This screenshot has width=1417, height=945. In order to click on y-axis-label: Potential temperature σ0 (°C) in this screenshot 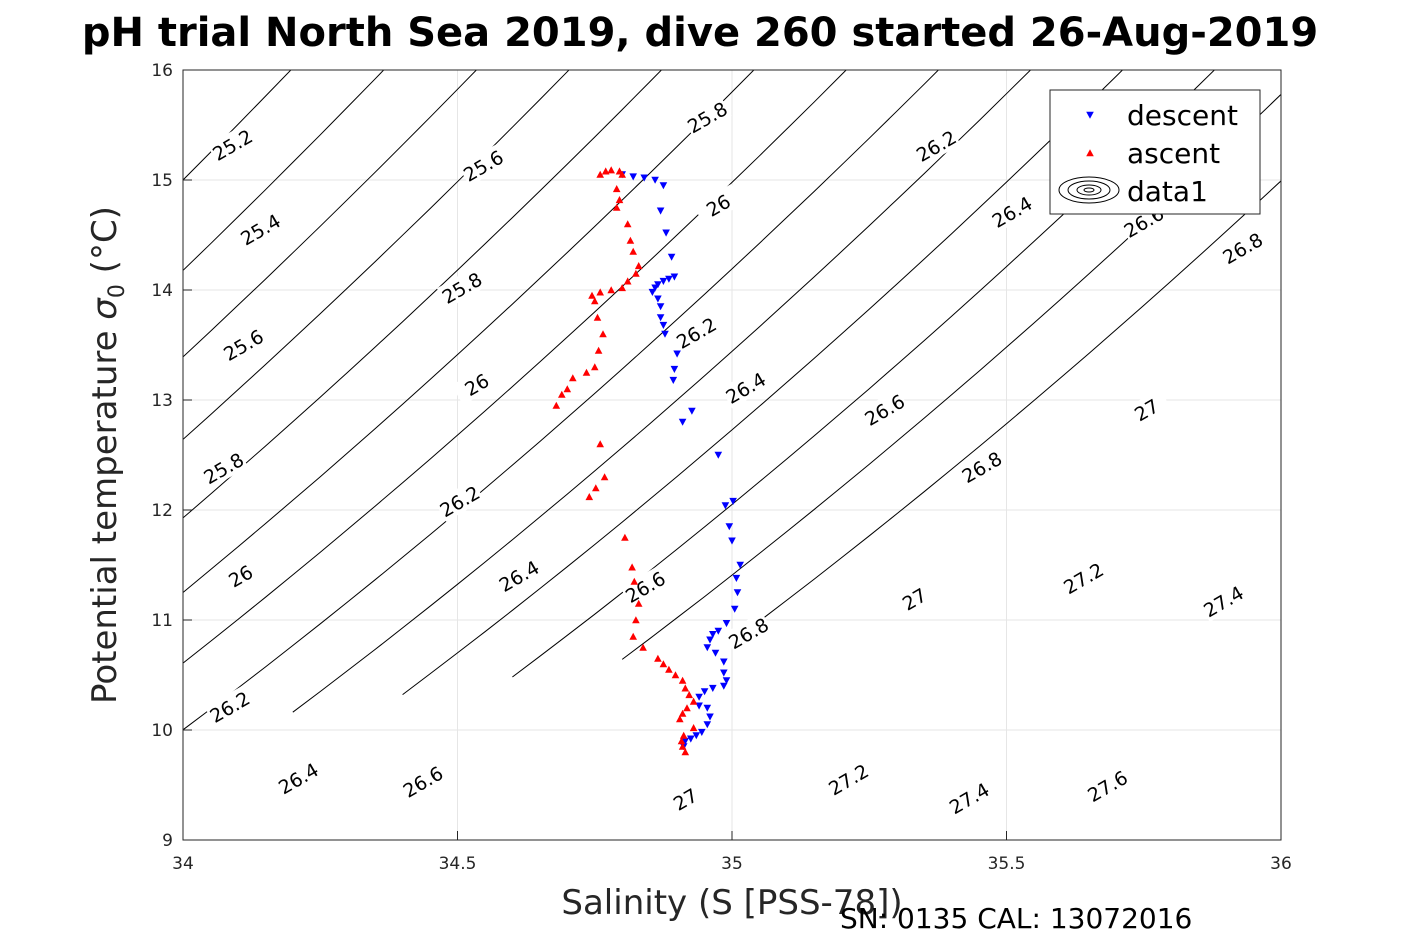, I will do `click(107, 455)`.